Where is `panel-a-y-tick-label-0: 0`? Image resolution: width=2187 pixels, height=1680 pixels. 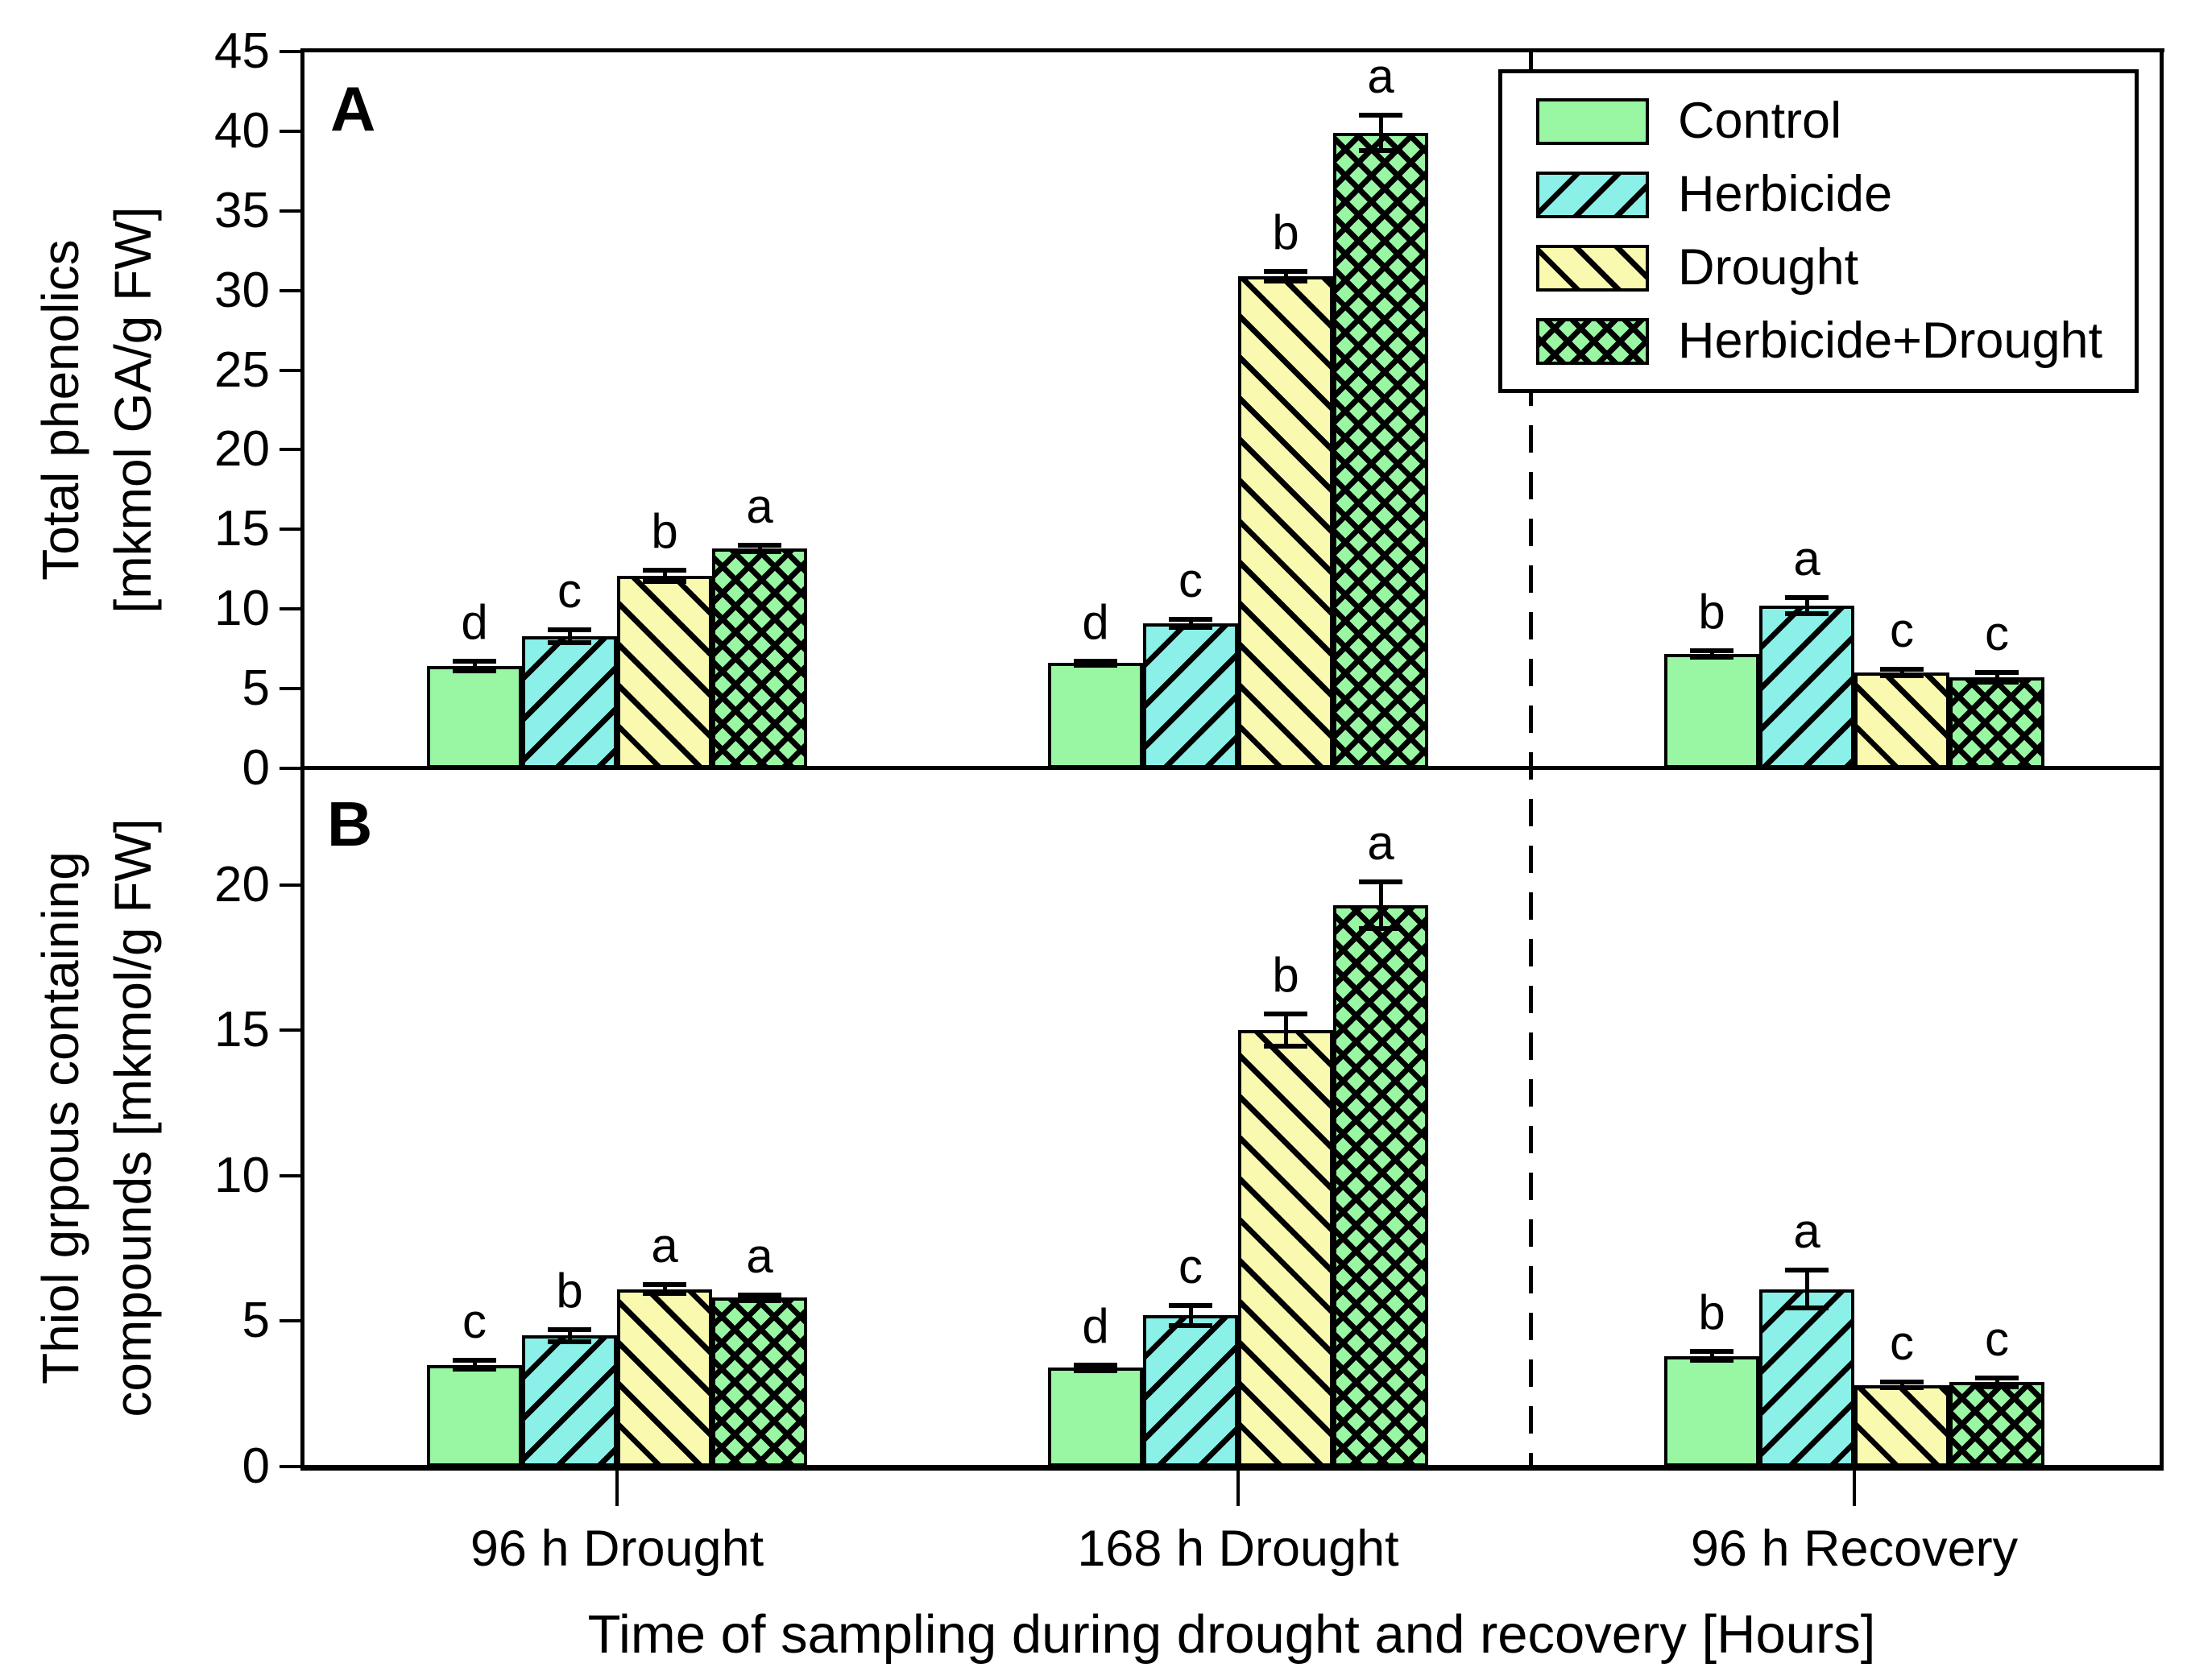 panel-a-y-tick-label-0: 0 is located at coordinates (256, 768).